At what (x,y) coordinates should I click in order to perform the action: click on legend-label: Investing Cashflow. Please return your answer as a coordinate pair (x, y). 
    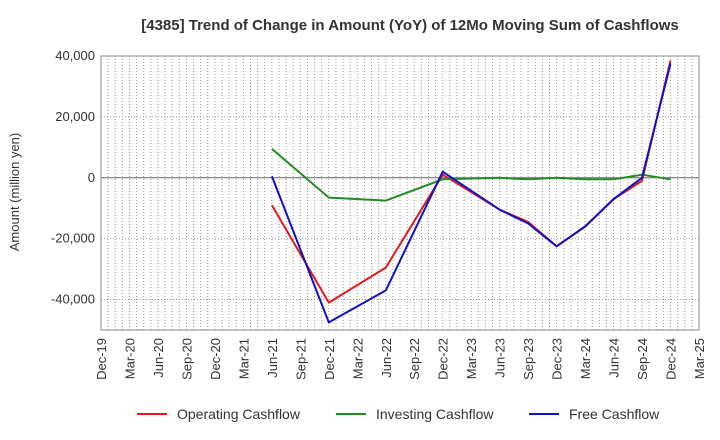
    Looking at the image, I should click on (435, 414).